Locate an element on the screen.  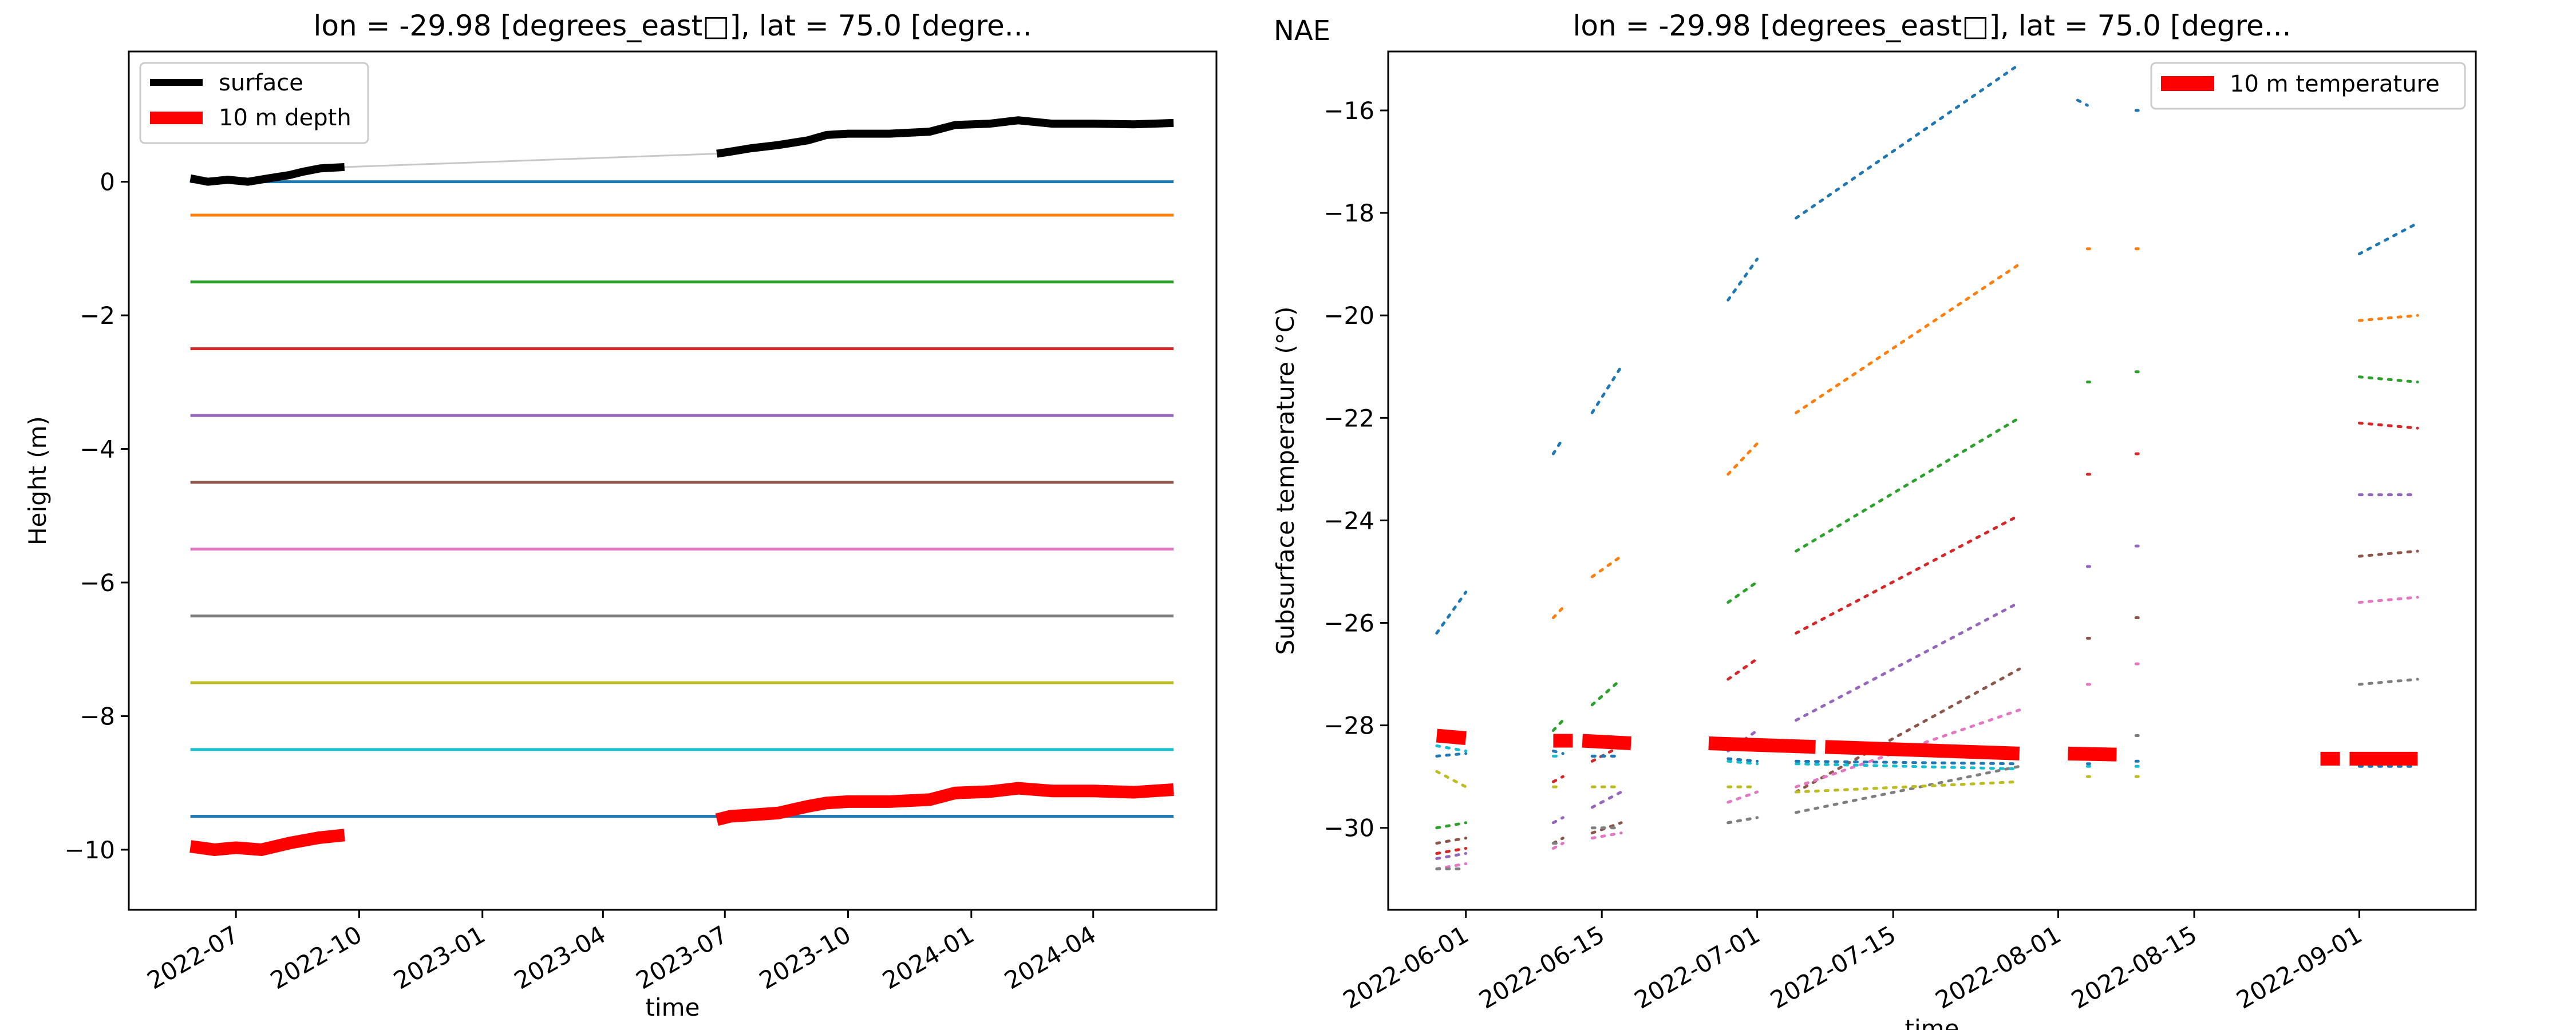
height-y-tick-label: 0 is located at coordinates (107, 182).